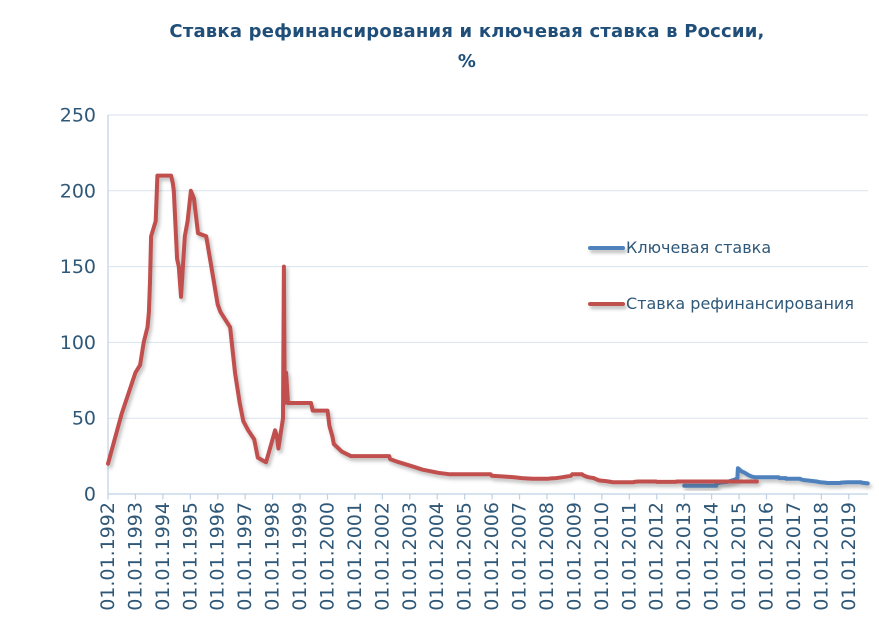 The image size is (879, 619). Describe the element at coordinates (355, 556) in the screenshot. I see `x-tick-label: 01.01.2001` at that location.